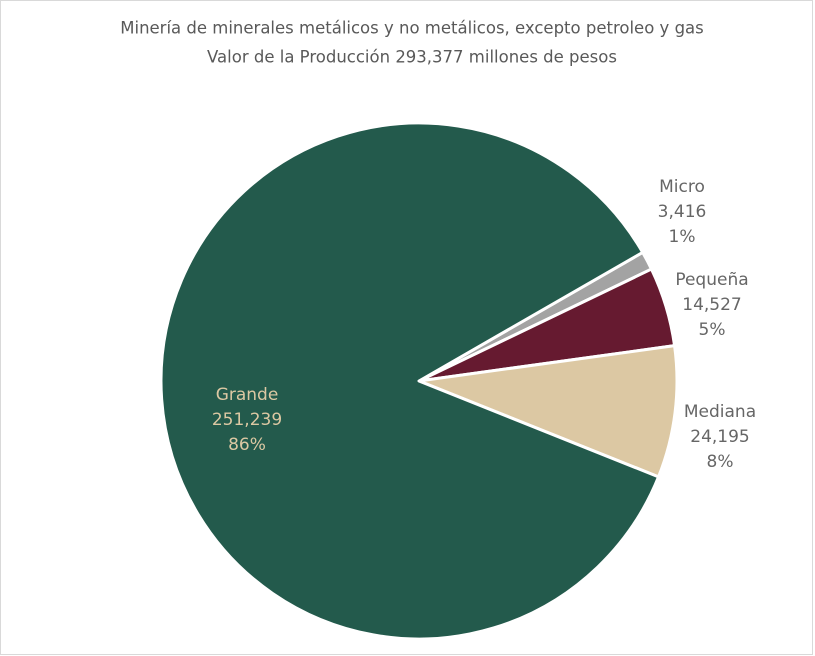  What do you see at coordinates (682, 212) in the screenshot?
I see `slice-value-label: 3,416` at bounding box center [682, 212].